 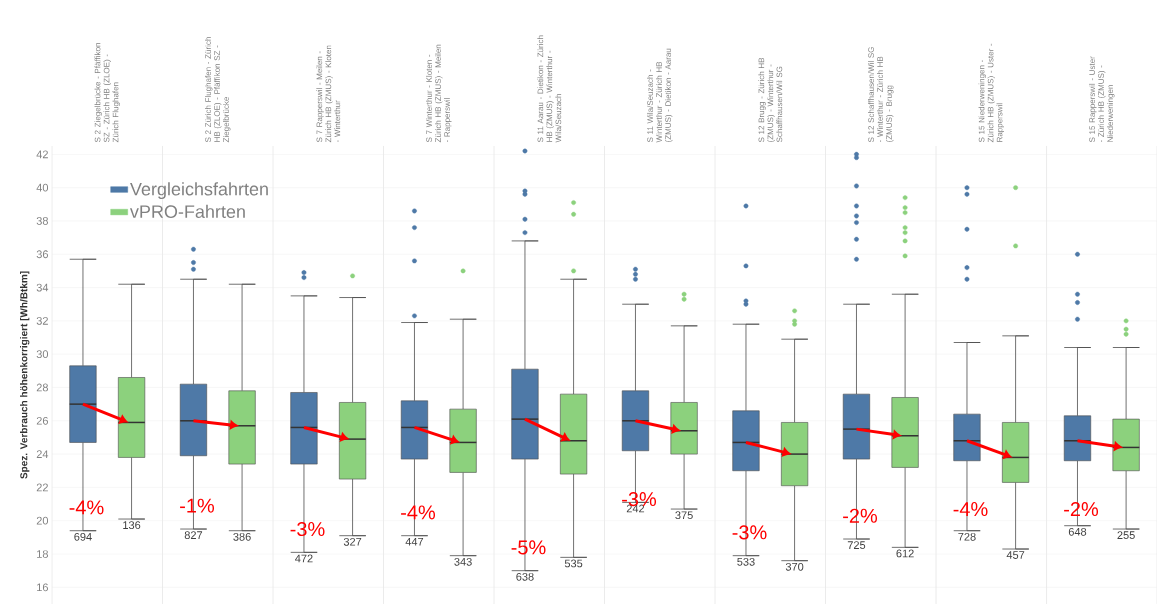 I want to click on x-tick-label: S 2 Ziegelbrücke - Pfäffikon SZ - Zürich HB (ZLOE) - Zürich Flughafen, so click(x=107, y=93).